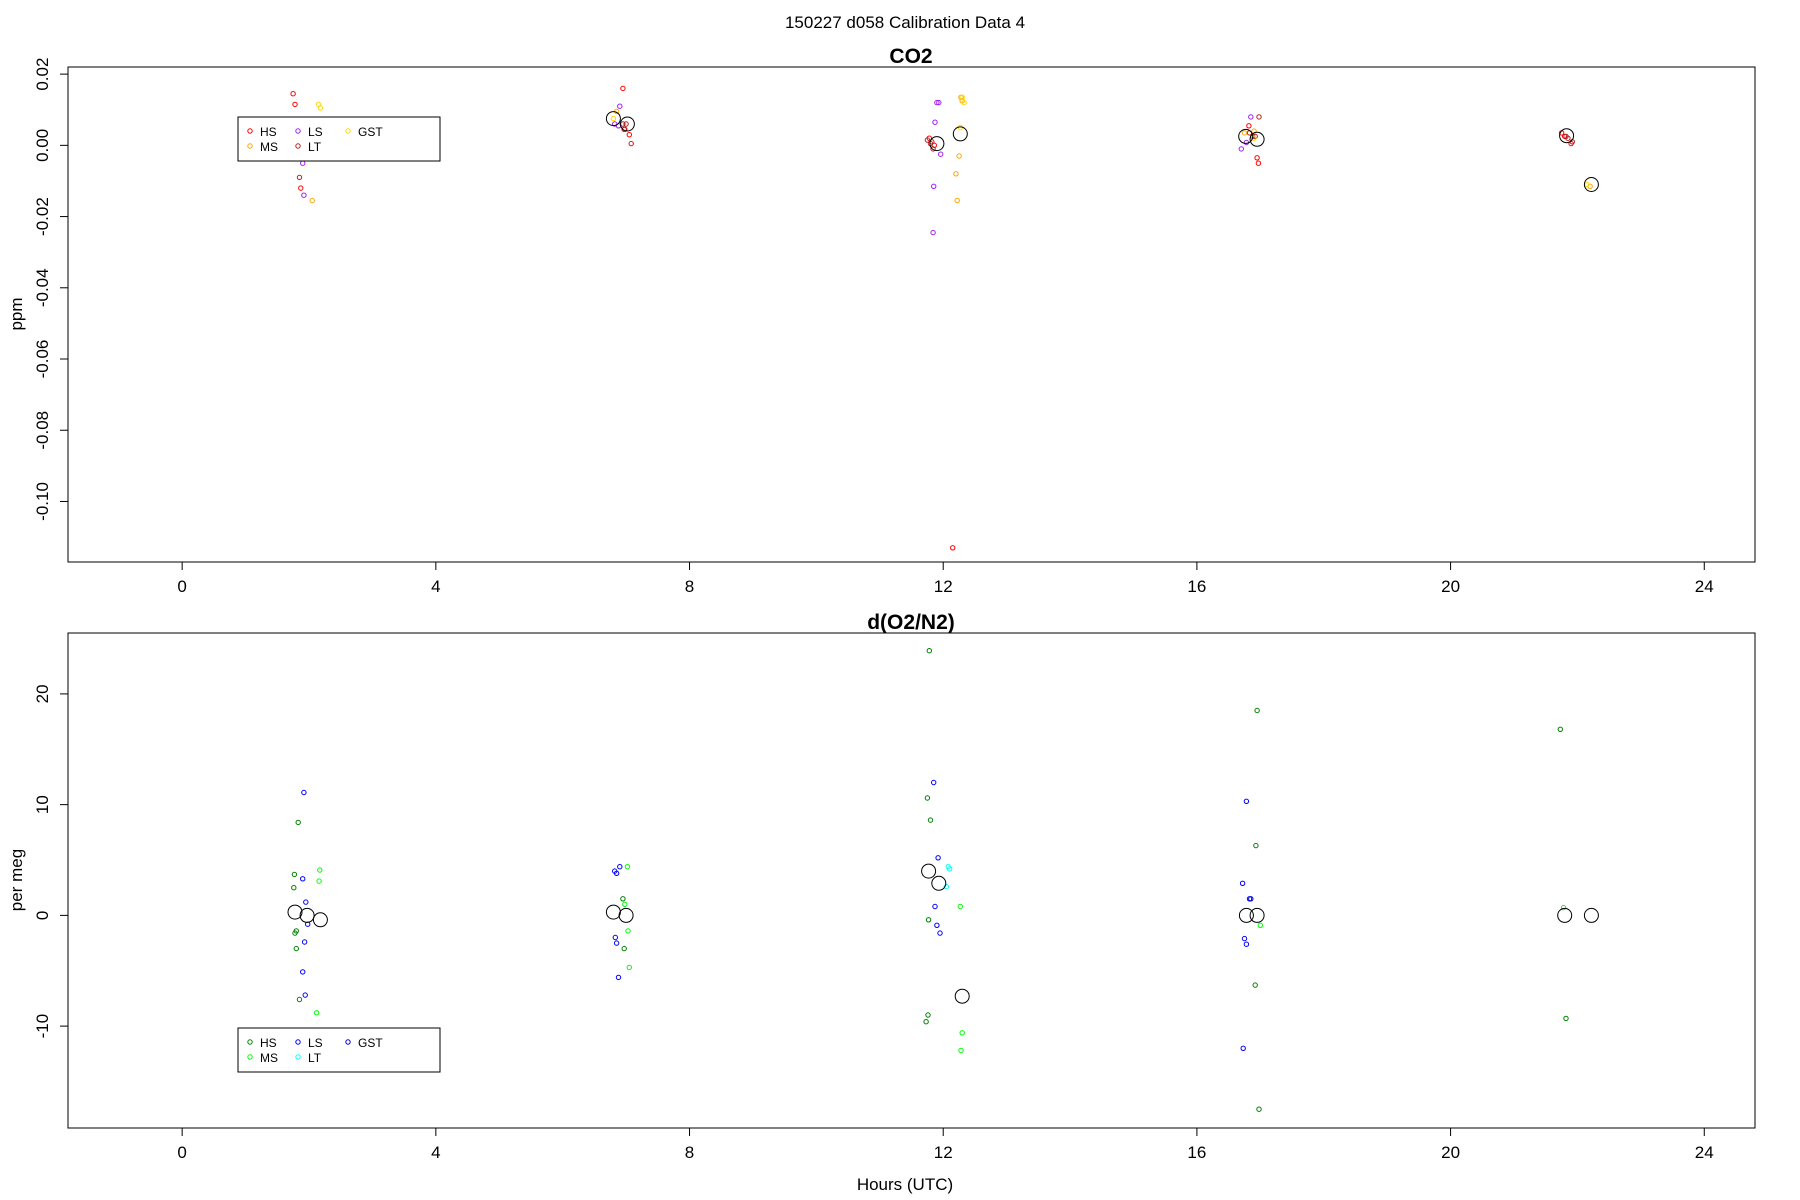 The height and width of the screenshot is (1200, 1800). Describe the element at coordinates (905, 1184) in the screenshot. I see `x-axis-label: Hours (UTC)` at that location.